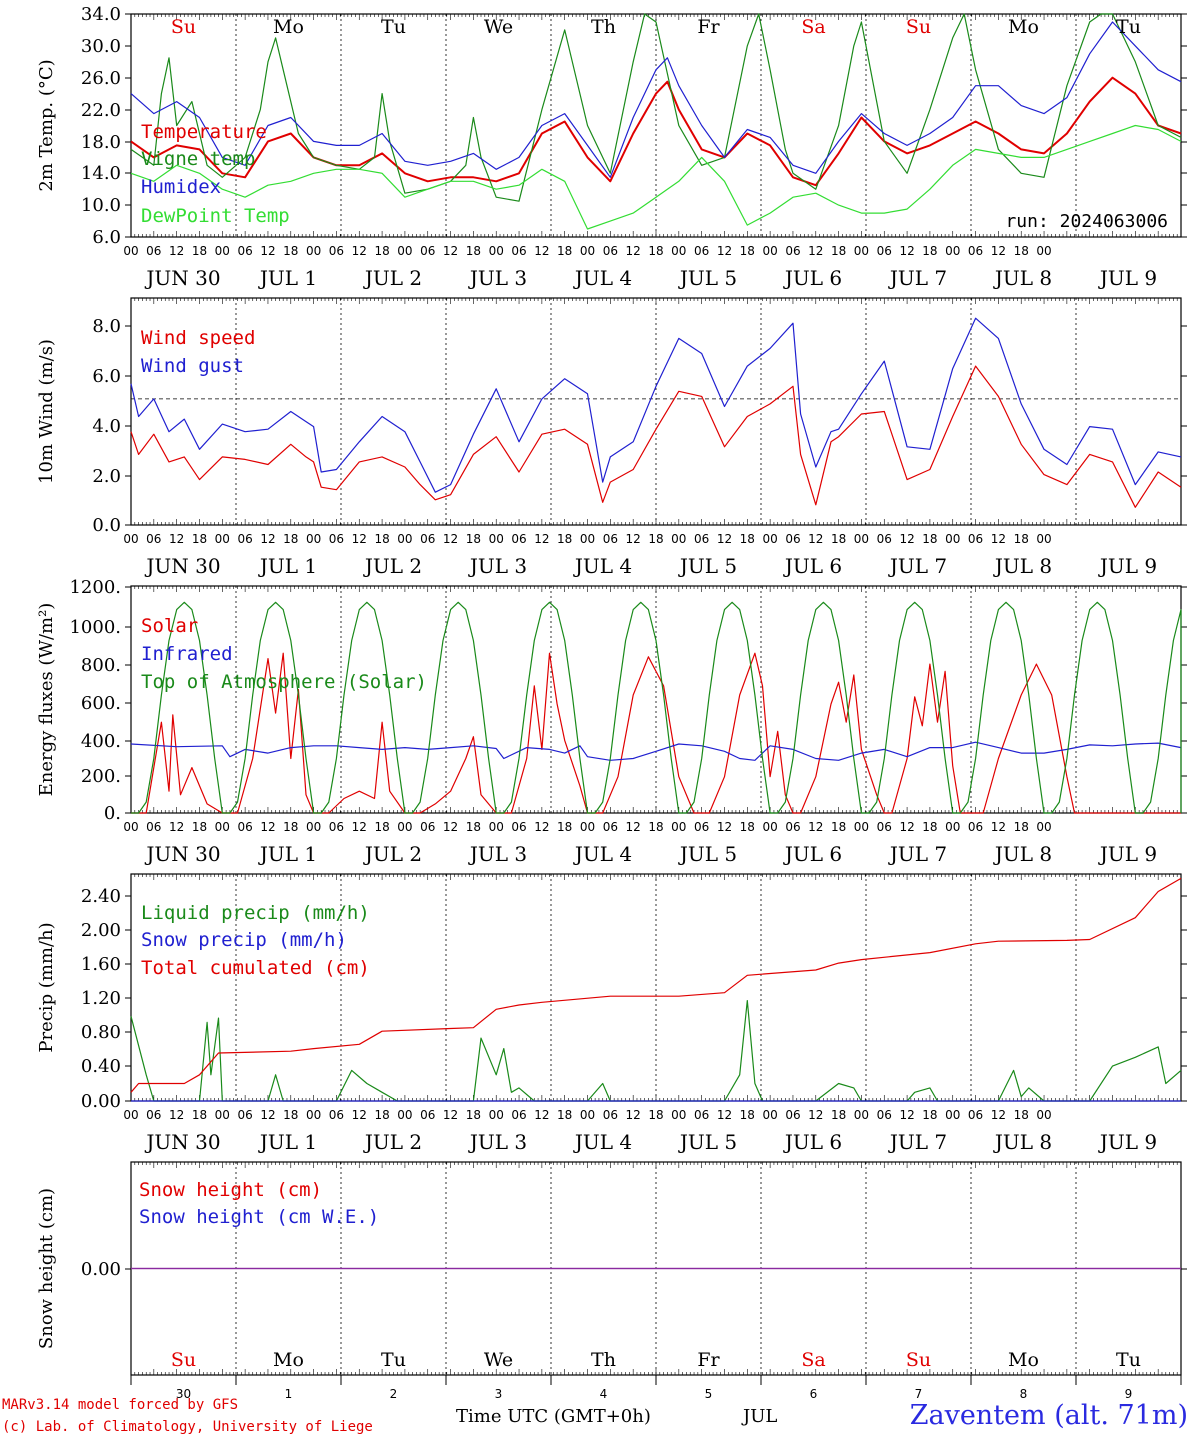  Describe the element at coordinates (289, 1394) in the screenshot. I see `day-number-label: 1` at that location.